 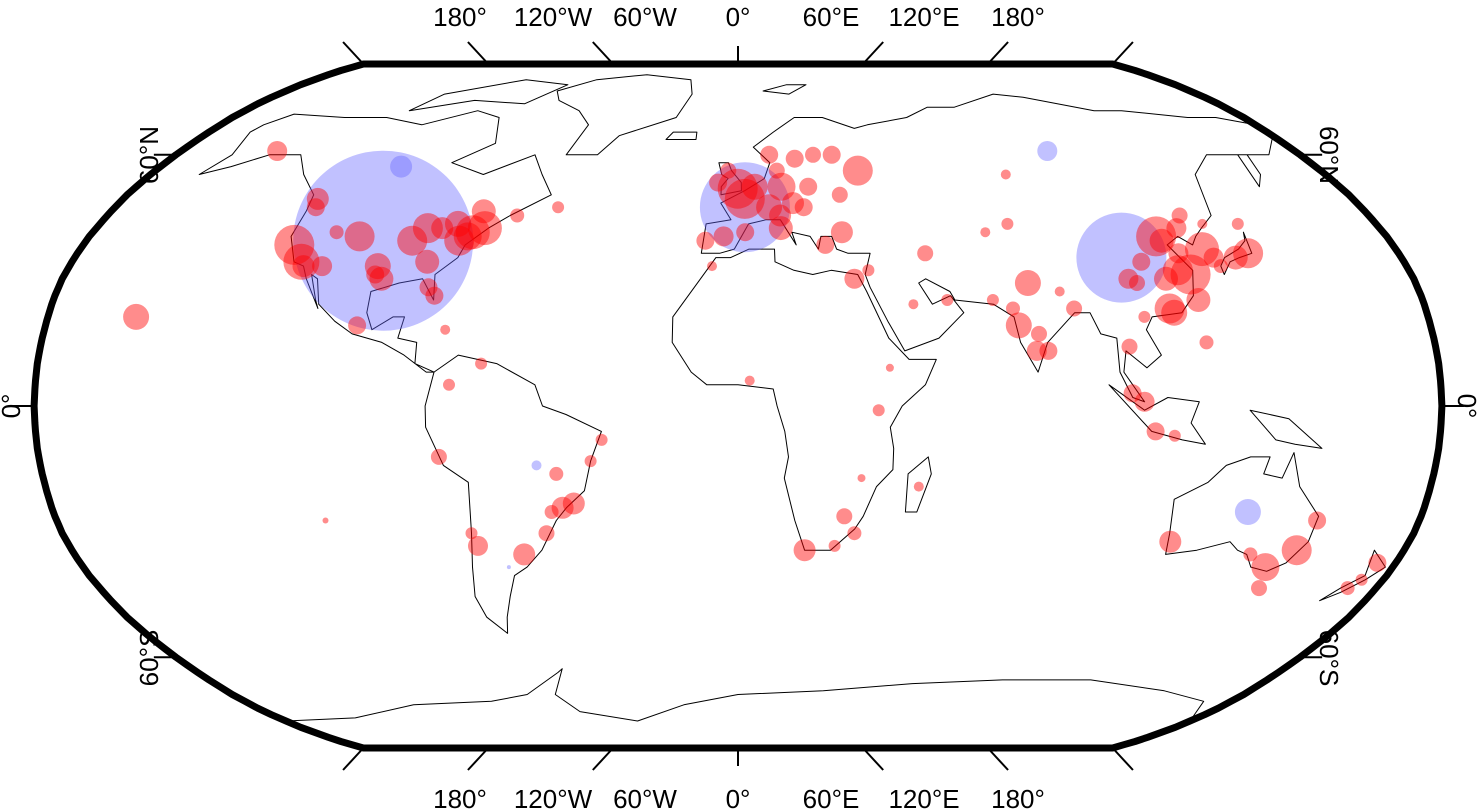 What do you see at coordinates (738, 17) in the screenshot?
I see `top-tick-label: 0°` at bounding box center [738, 17].